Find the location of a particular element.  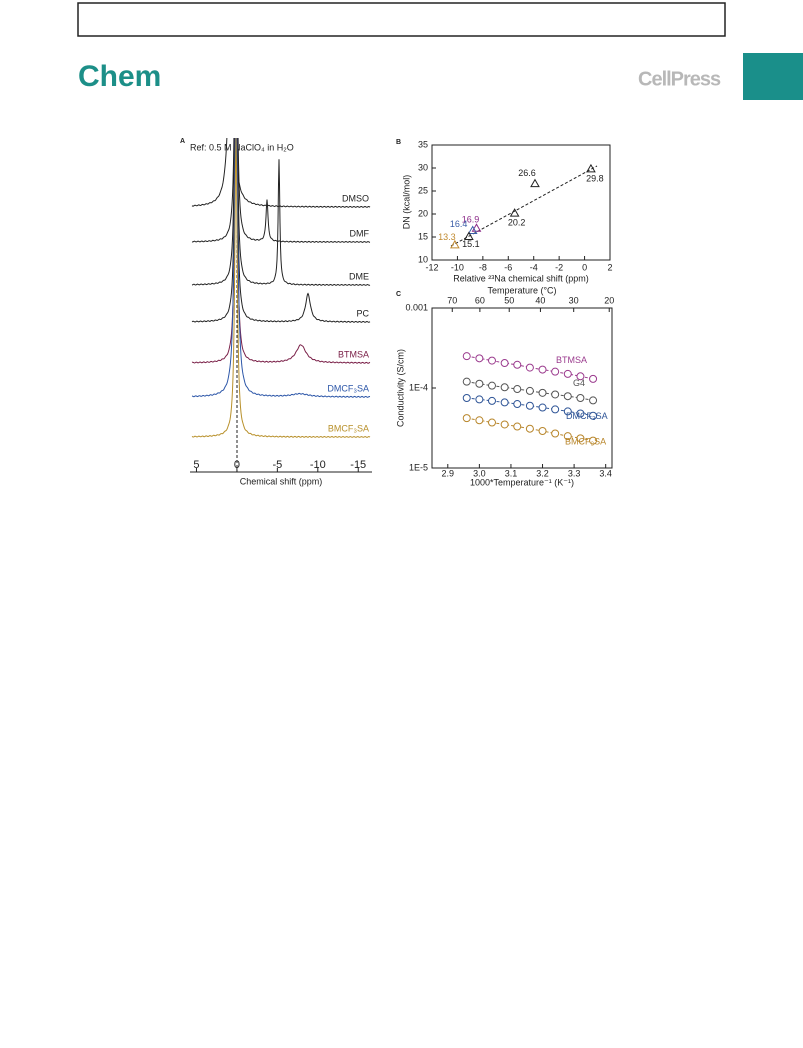

trace-label: BTMSA is located at coordinates (353, 354).